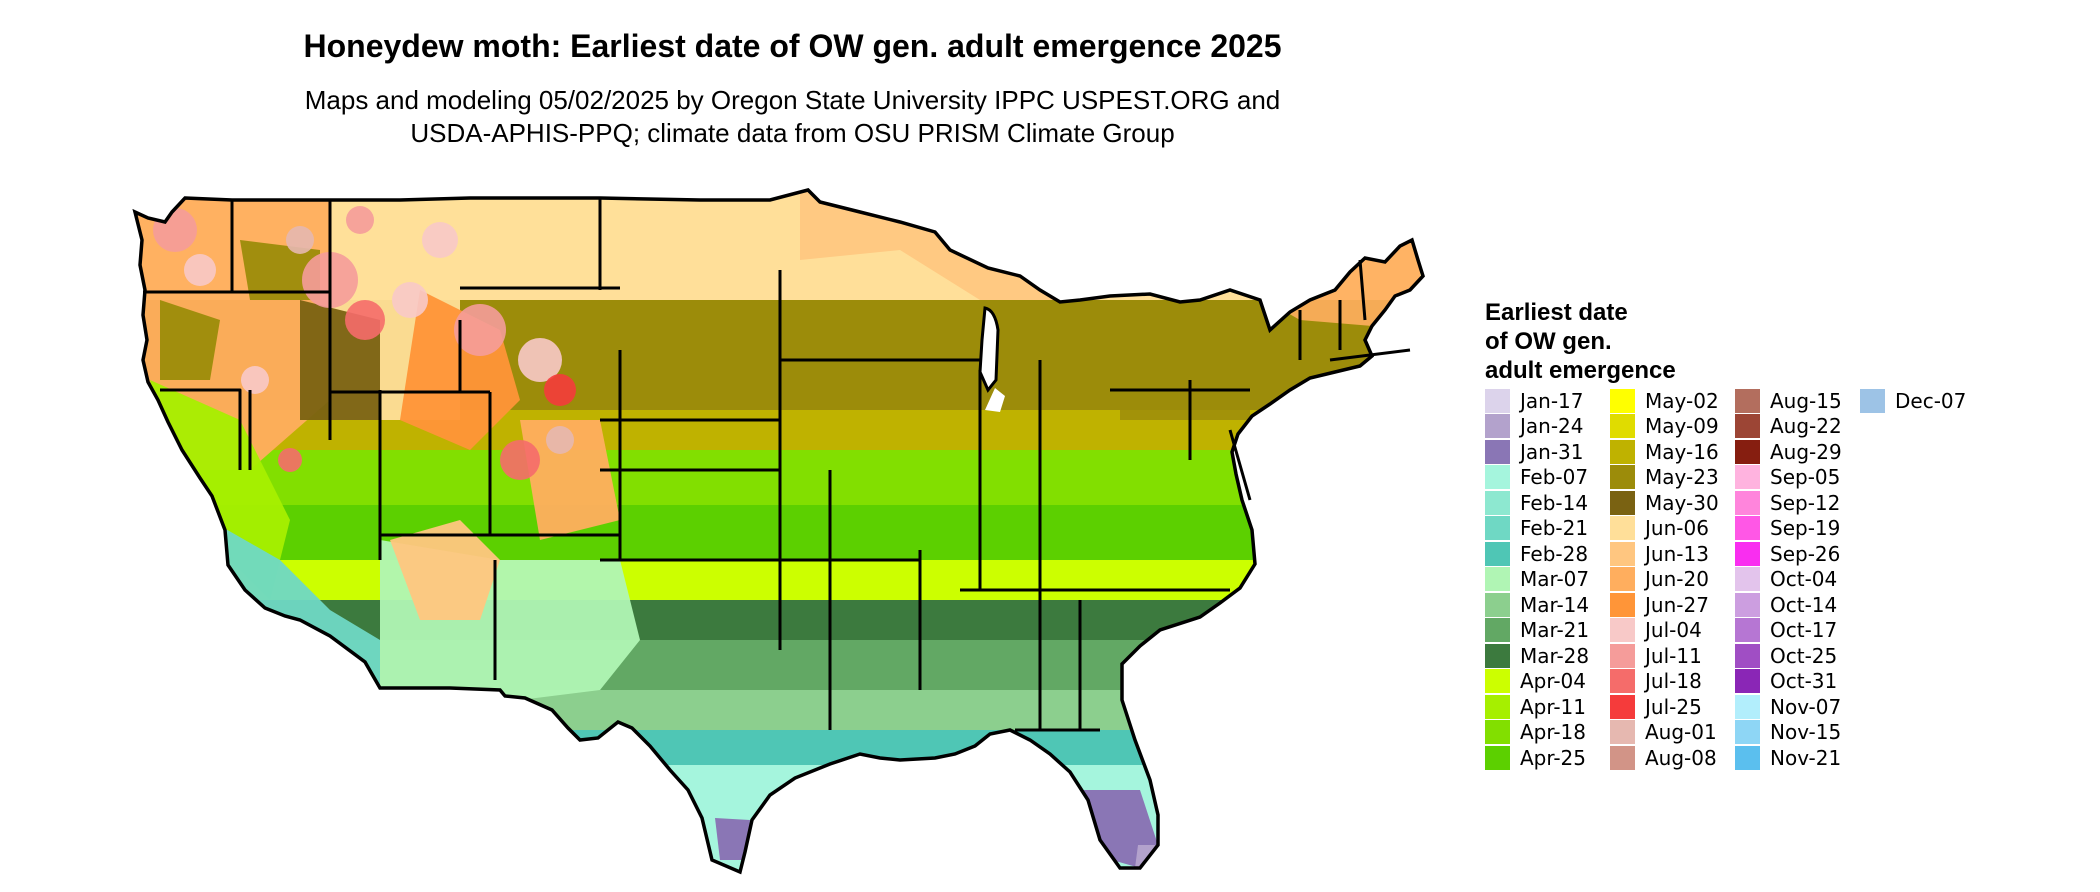 This screenshot has height=892, width=2100. What do you see at coordinates (1664, 452) in the screenshot?
I see `legend-item: May-16` at bounding box center [1664, 452].